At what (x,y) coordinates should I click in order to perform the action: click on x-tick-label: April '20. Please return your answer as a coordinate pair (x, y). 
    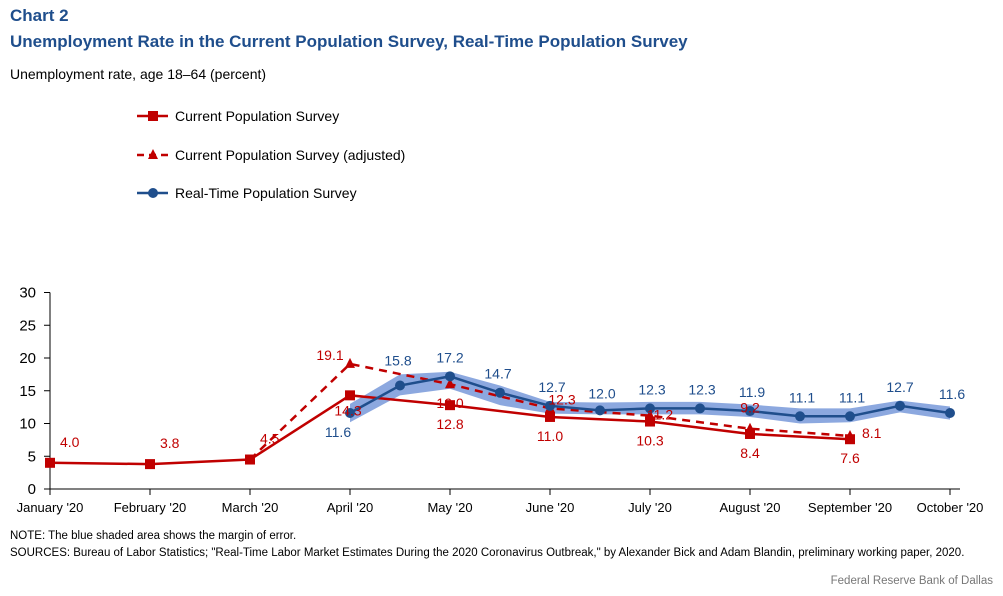
    Looking at the image, I should click on (350, 507).